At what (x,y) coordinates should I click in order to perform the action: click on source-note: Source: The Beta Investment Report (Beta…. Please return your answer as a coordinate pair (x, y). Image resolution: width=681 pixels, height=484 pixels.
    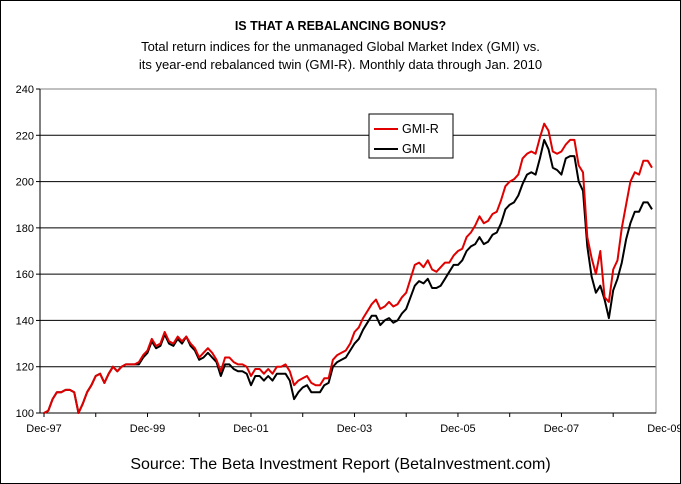
    Looking at the image, I should click on (340, 464).